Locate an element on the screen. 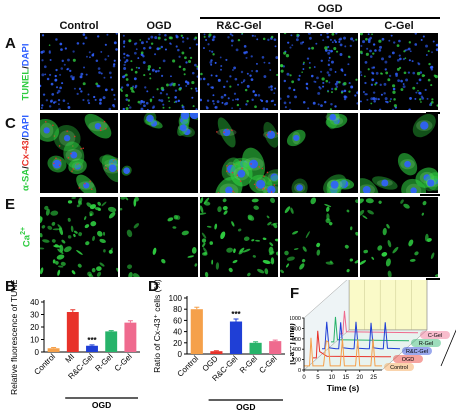 This screenshot has width=456, height=418. y-tick-label: 60 is located at coordinates (177, 320).